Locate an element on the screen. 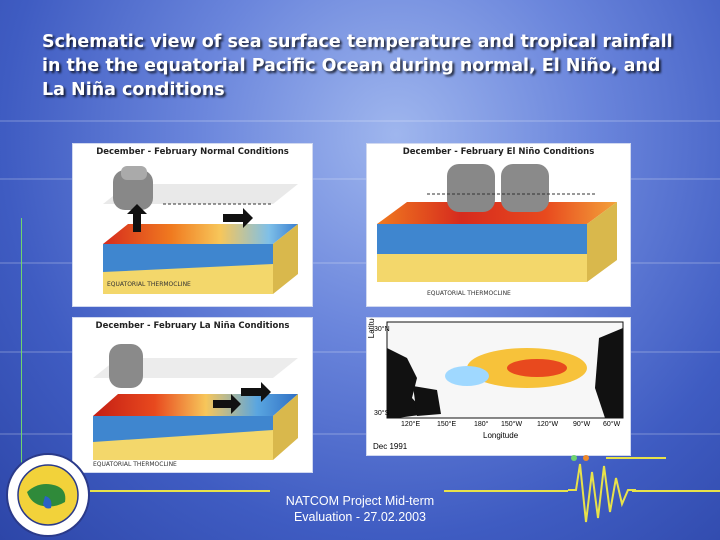  lon-tick: 120°W is located at coordinates (548, 424).